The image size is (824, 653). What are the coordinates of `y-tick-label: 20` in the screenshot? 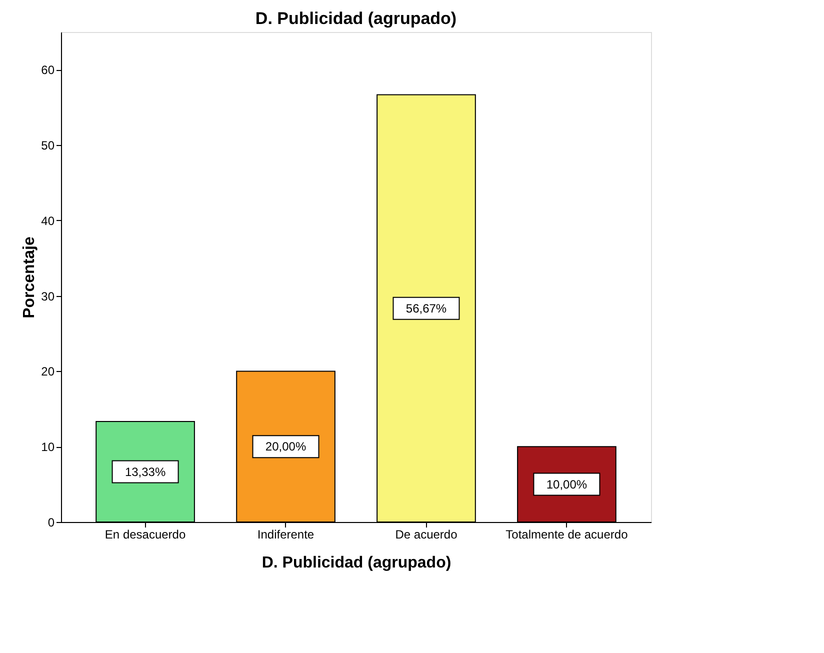 It's located at (48, 371).